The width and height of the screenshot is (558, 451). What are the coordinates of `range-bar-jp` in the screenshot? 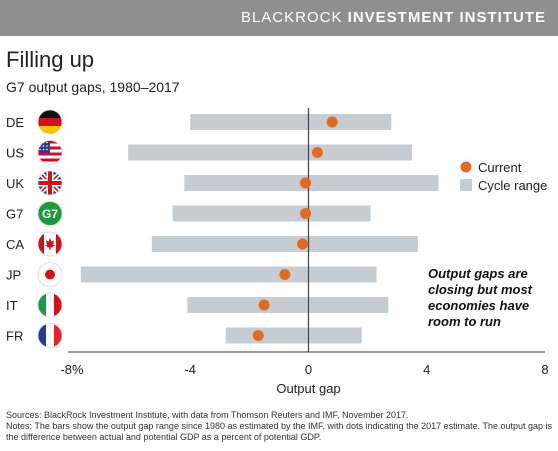 It's located at (228, 274).